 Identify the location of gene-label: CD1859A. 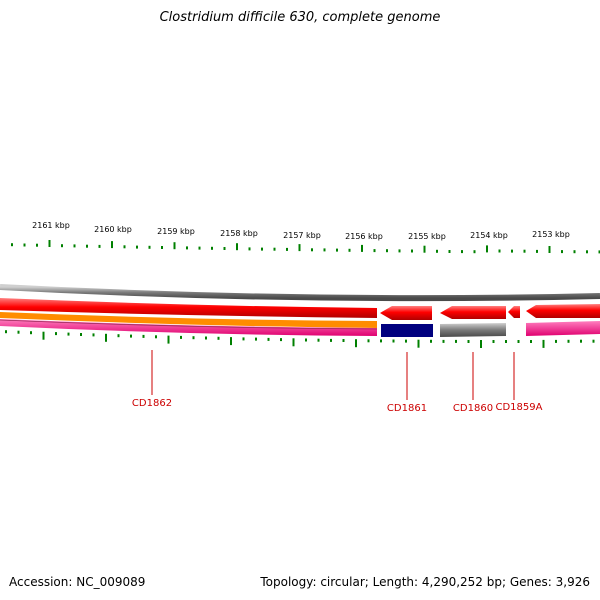
(519, 407).